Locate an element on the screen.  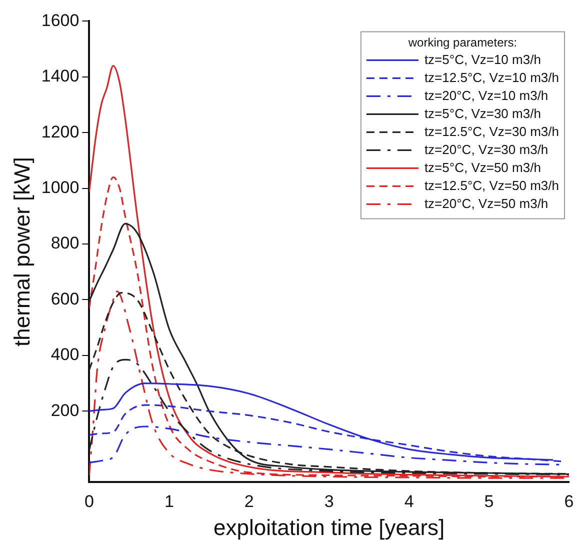
y-tick-label: 200 is located at coordinates (65, 410).